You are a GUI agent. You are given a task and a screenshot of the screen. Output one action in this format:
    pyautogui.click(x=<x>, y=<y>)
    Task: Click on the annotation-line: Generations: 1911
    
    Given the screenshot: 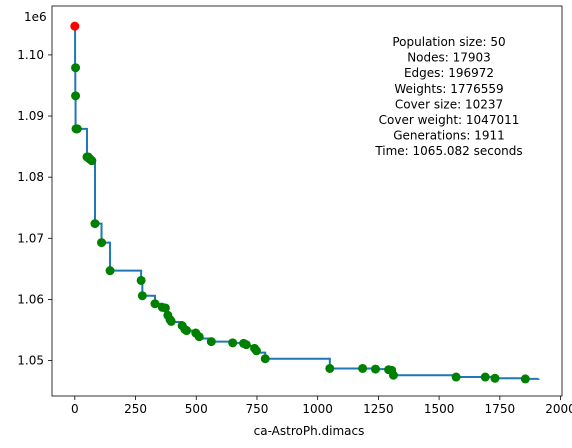 What is the action you would take?
    pyautogui.click(x=449, y=136)
    